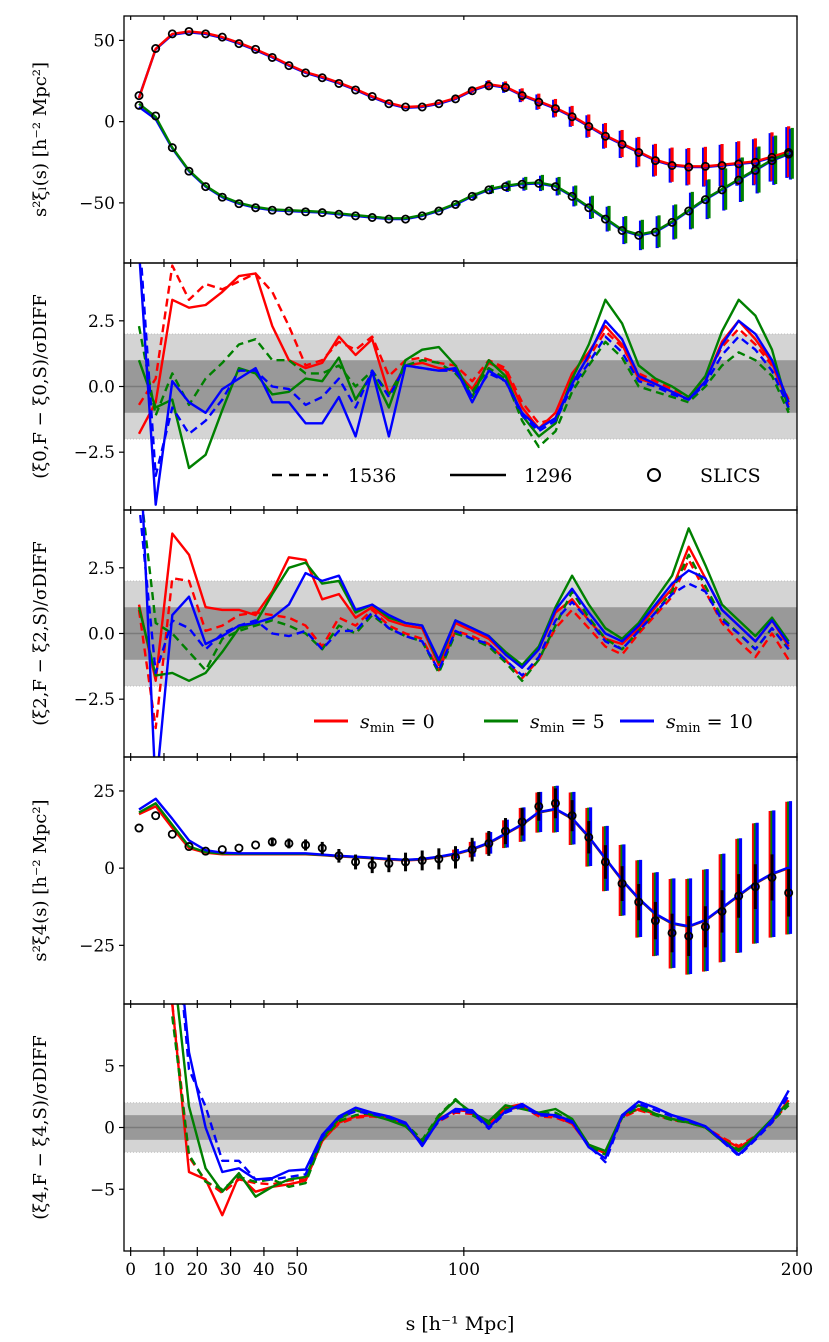 Image resolution: width=829 pixels, height=1342 pixels. I want to click on legend-label-smin: smin = 0, so click(397, 723).